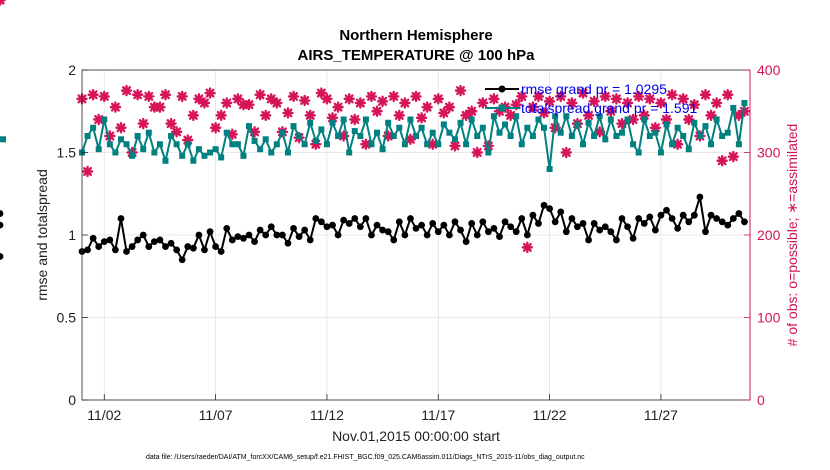 This screenshot has width=830, height=470. What do you see at coordinates (769, 153) in the screenshot?
I see `y2-tick-label: 300` at bounding box center [769, 153].